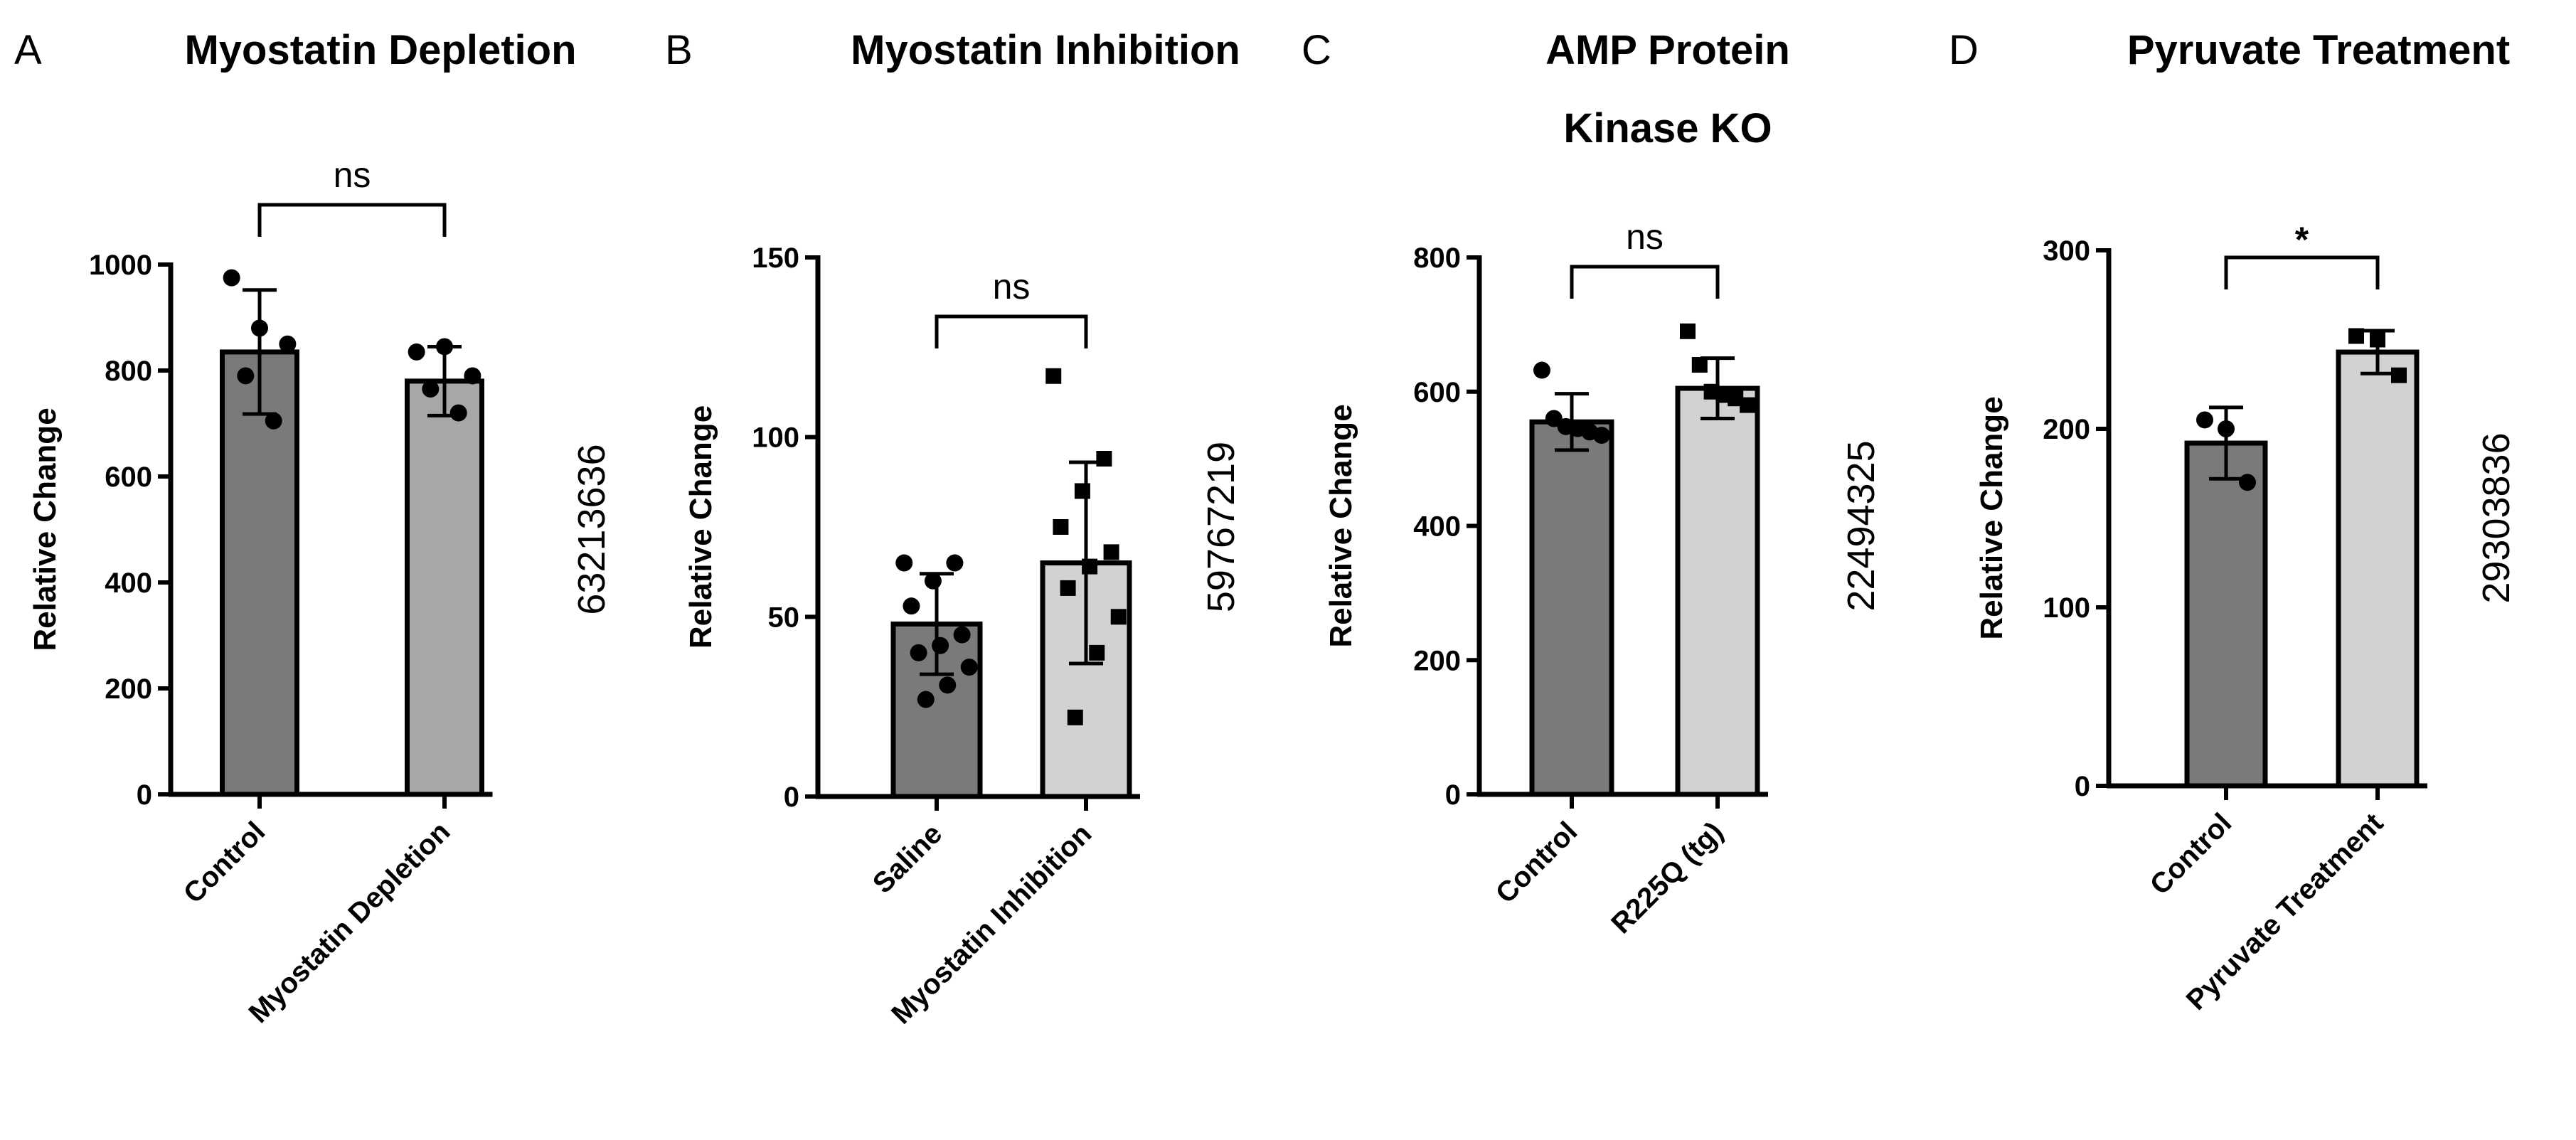  Describe the element at coordinates (120, 265) in the screenshot. I see `y-tick-label: 1000` at that location.